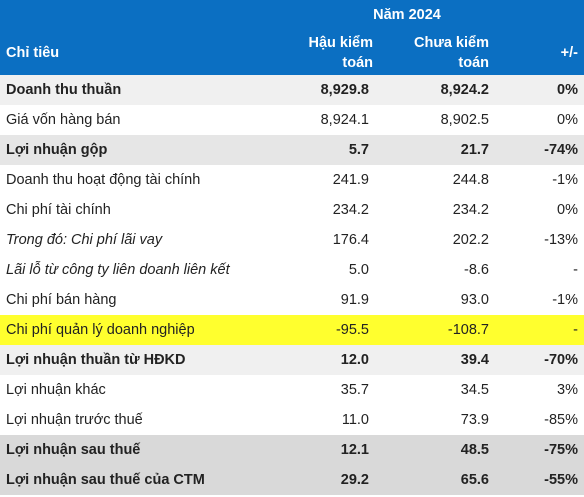 The height and width of the screenshot is (497, 584). I want to click on value-cell: 8,929.8, so click(330, 90).